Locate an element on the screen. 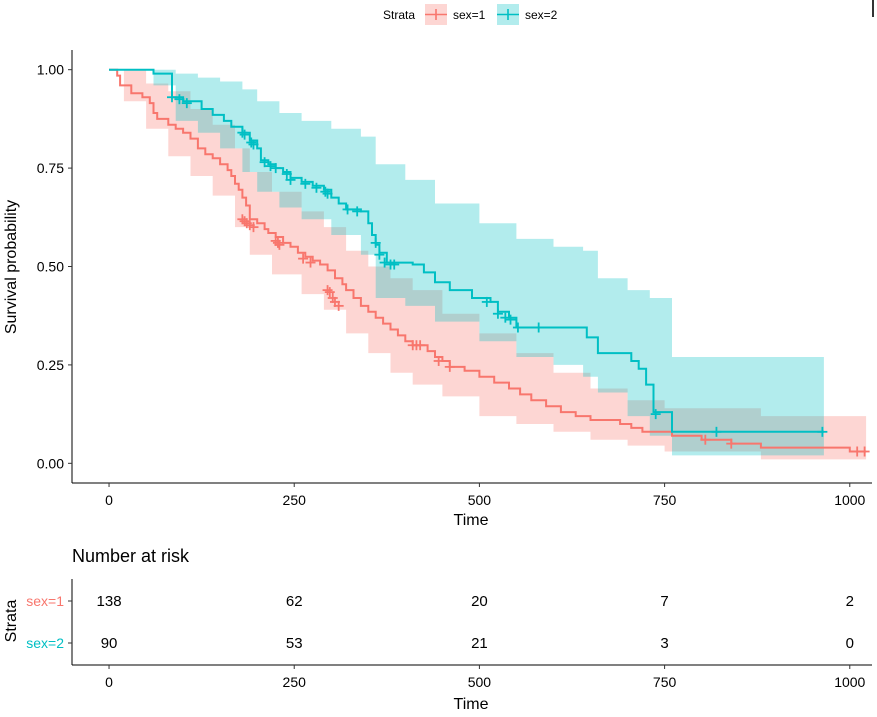 The image size is (877, 717). x-tick-label: 250 is located at coordinates (295, 500).